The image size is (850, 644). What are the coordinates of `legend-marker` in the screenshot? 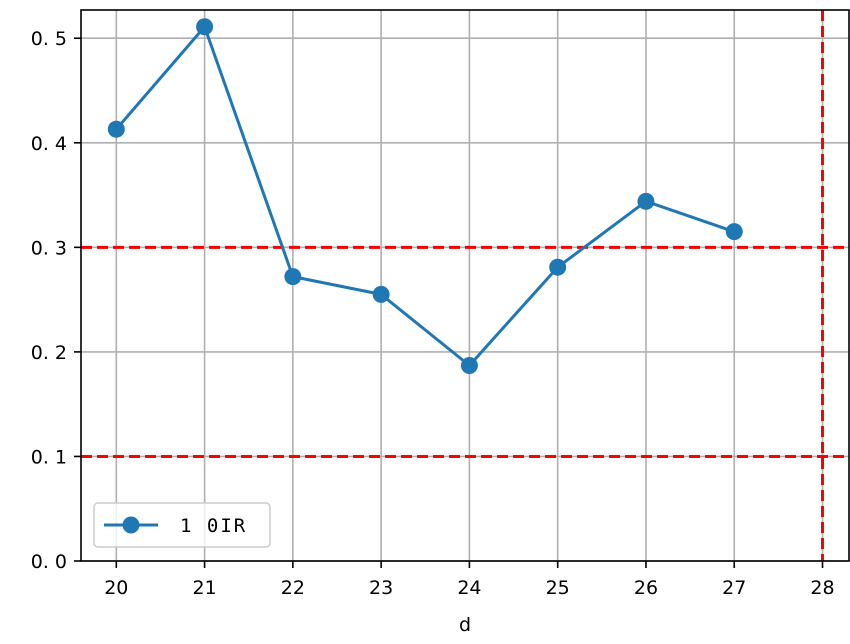 It's located at (131, 525).